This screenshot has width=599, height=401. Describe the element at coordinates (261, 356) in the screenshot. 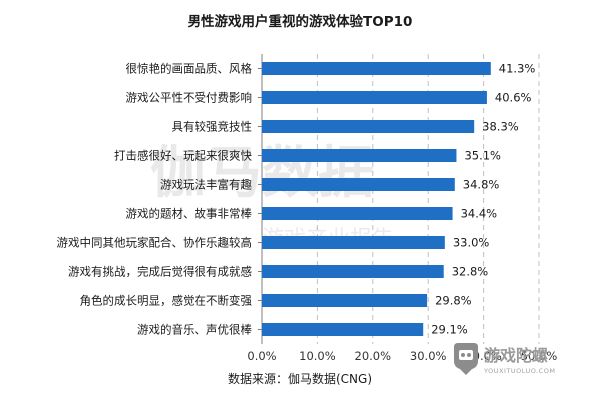

I see `x-tick-label: 0.0%` at that location.